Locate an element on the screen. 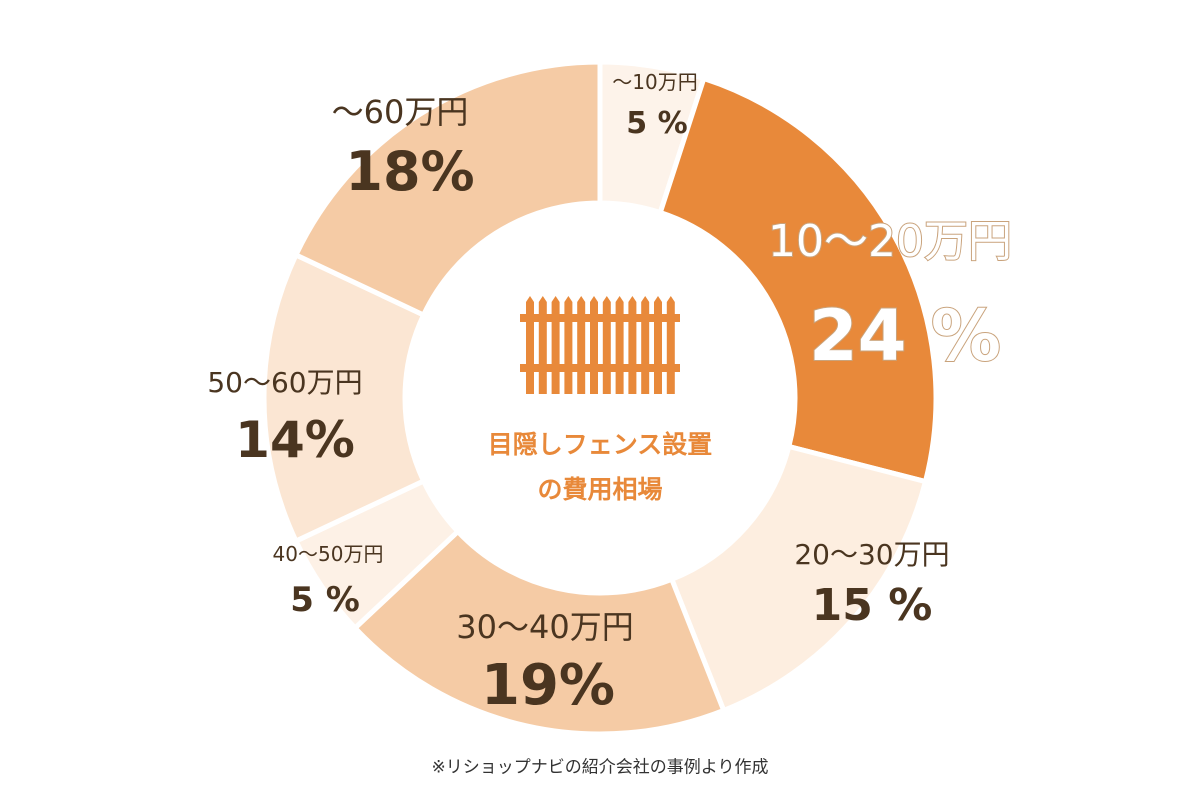  value-label-0: 5 % is located at coordinates (657, 123).